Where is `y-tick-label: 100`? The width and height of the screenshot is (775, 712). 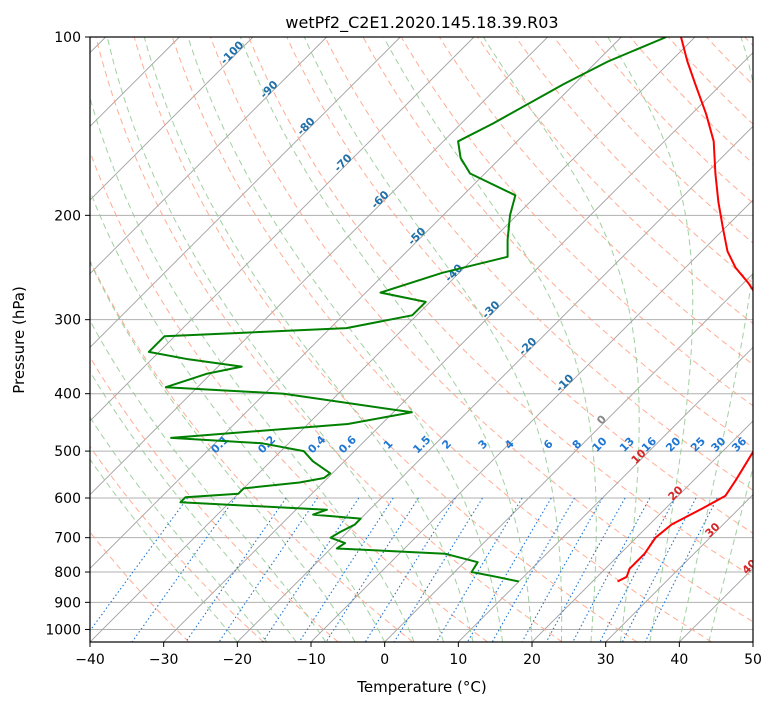
y-tick-label: 100 is located at coordinates (67, 38).